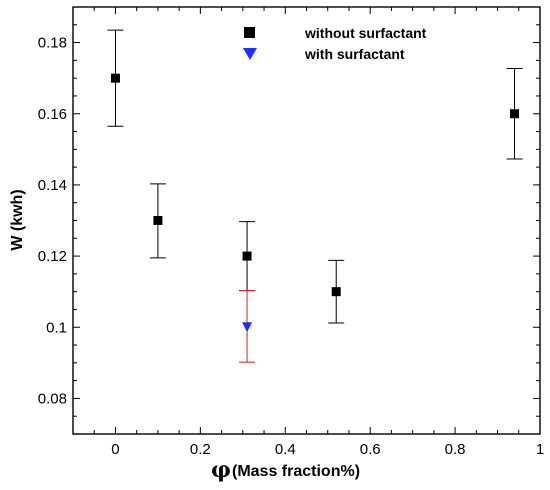 The height and width of the screenshot is (490, 550). What do you see at coordinates (52, 185) in the screenshot?
I see `y-tick-label: 0.14` at bounding box center [52, 185].